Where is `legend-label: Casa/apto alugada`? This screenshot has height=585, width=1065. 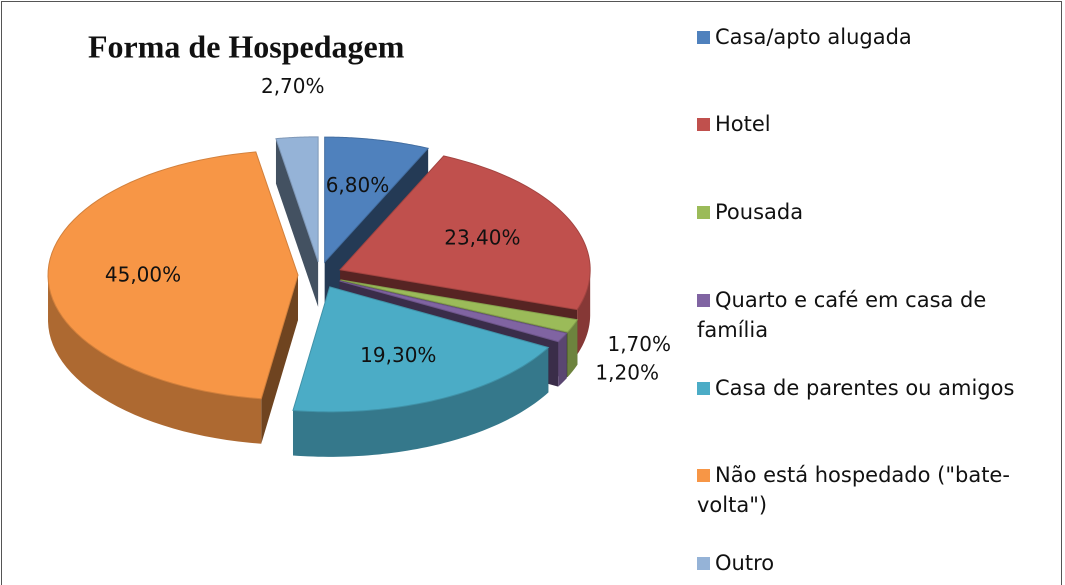 legend-label: Casa/apto alugada is located at coordinates (813, 37).